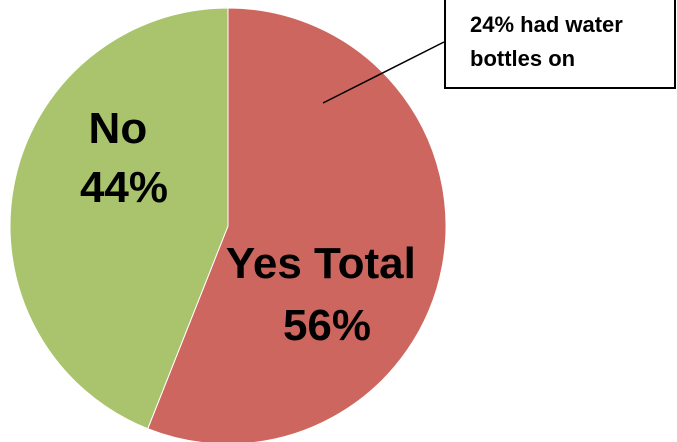 The image size is (677, 442). What do you see at coordinates (560, 44) in the screenshot?
I see `annotation-callout: 24% had water bottles on` at bounding box center [560, 44].